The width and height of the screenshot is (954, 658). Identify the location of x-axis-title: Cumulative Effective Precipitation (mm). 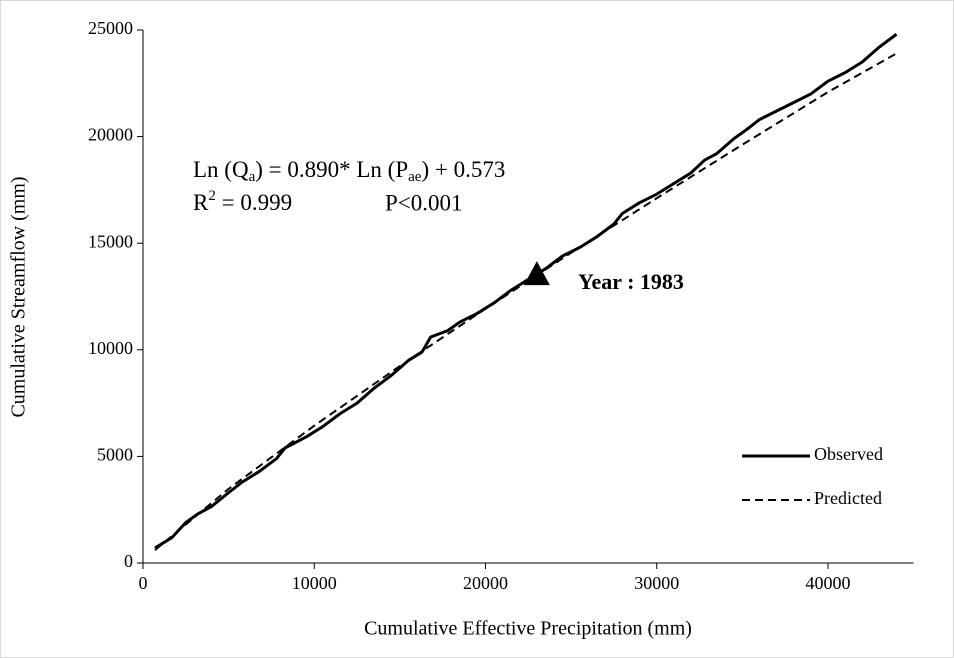
(528, 629).